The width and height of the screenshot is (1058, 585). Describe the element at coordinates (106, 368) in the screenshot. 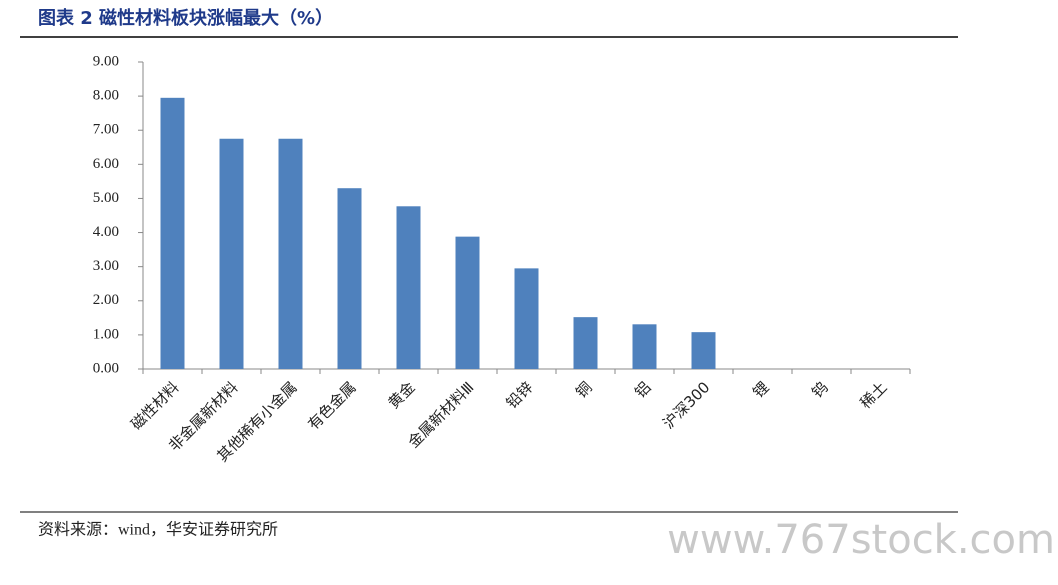

I see `y-tick-label: 0.00` at that location.